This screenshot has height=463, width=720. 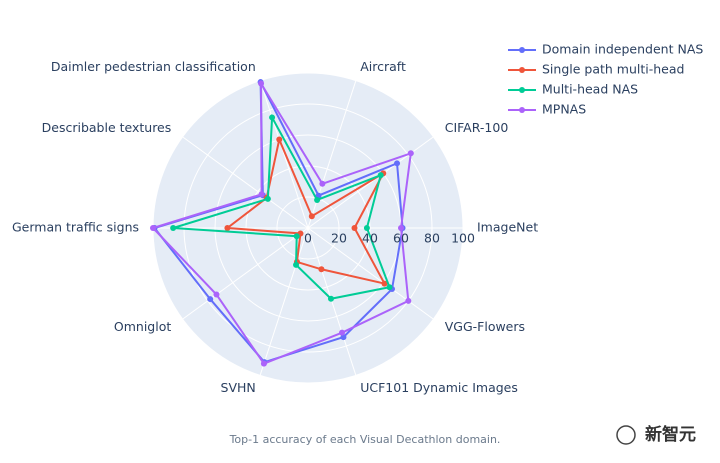 I want to click on legend-label: Single path multi-head, so click(x=613, y=69).